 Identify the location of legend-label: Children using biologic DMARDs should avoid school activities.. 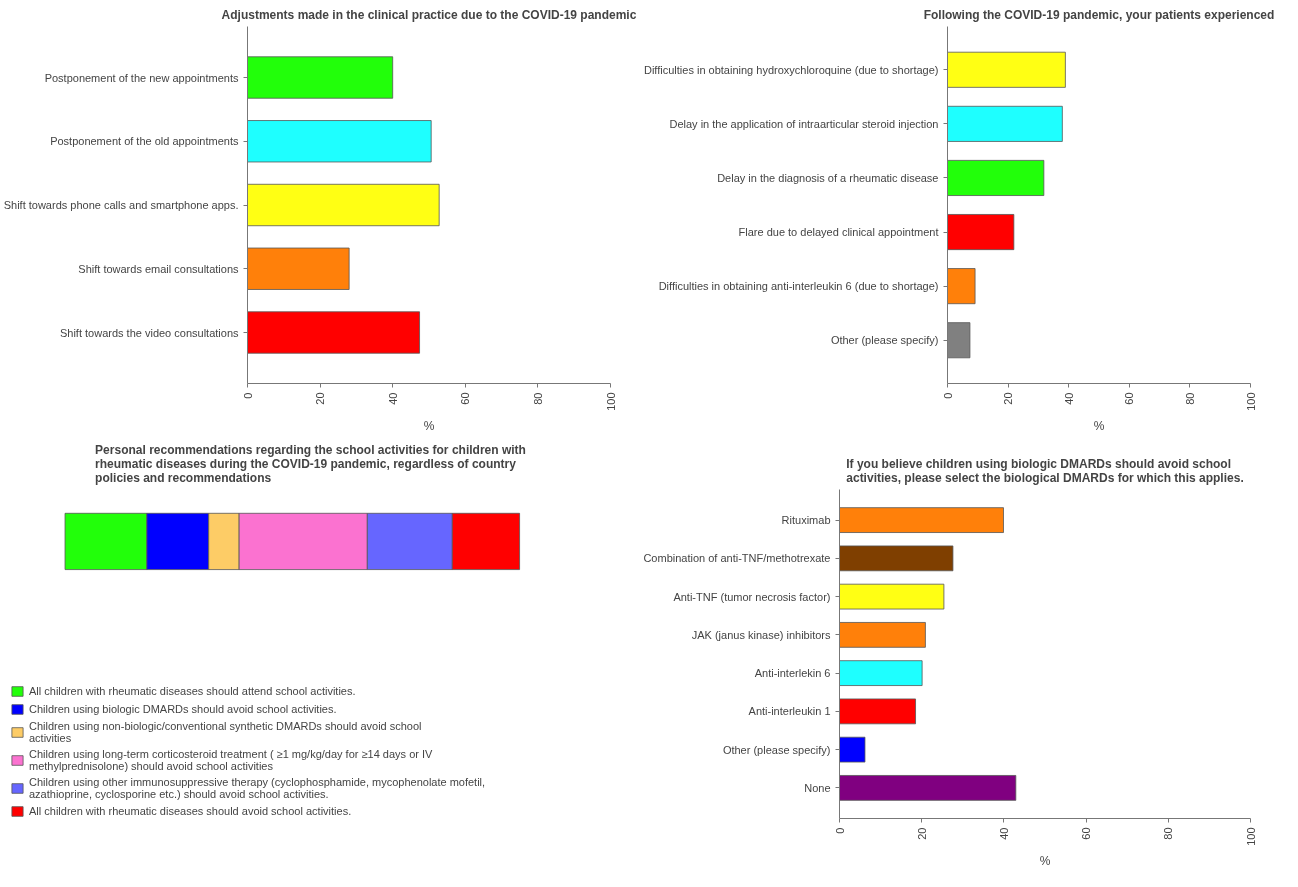
(183, 709).